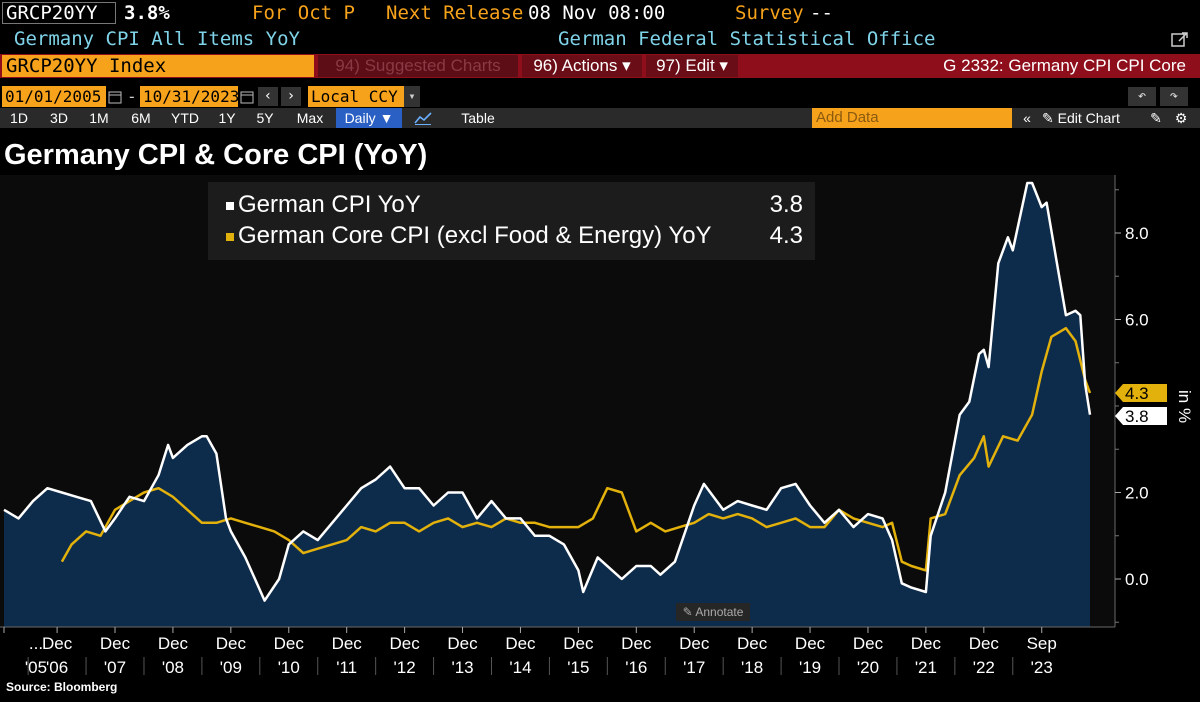  What do you see at coordinates (329, 204) in the screenshot?
I see `legend-label-cpi: German CPI YoY` at bounding box center [329, 204].